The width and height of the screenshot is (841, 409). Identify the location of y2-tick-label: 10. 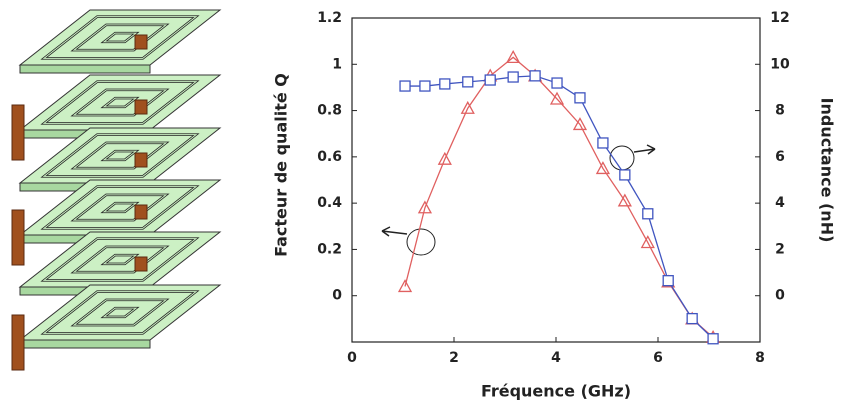
(780, 64).